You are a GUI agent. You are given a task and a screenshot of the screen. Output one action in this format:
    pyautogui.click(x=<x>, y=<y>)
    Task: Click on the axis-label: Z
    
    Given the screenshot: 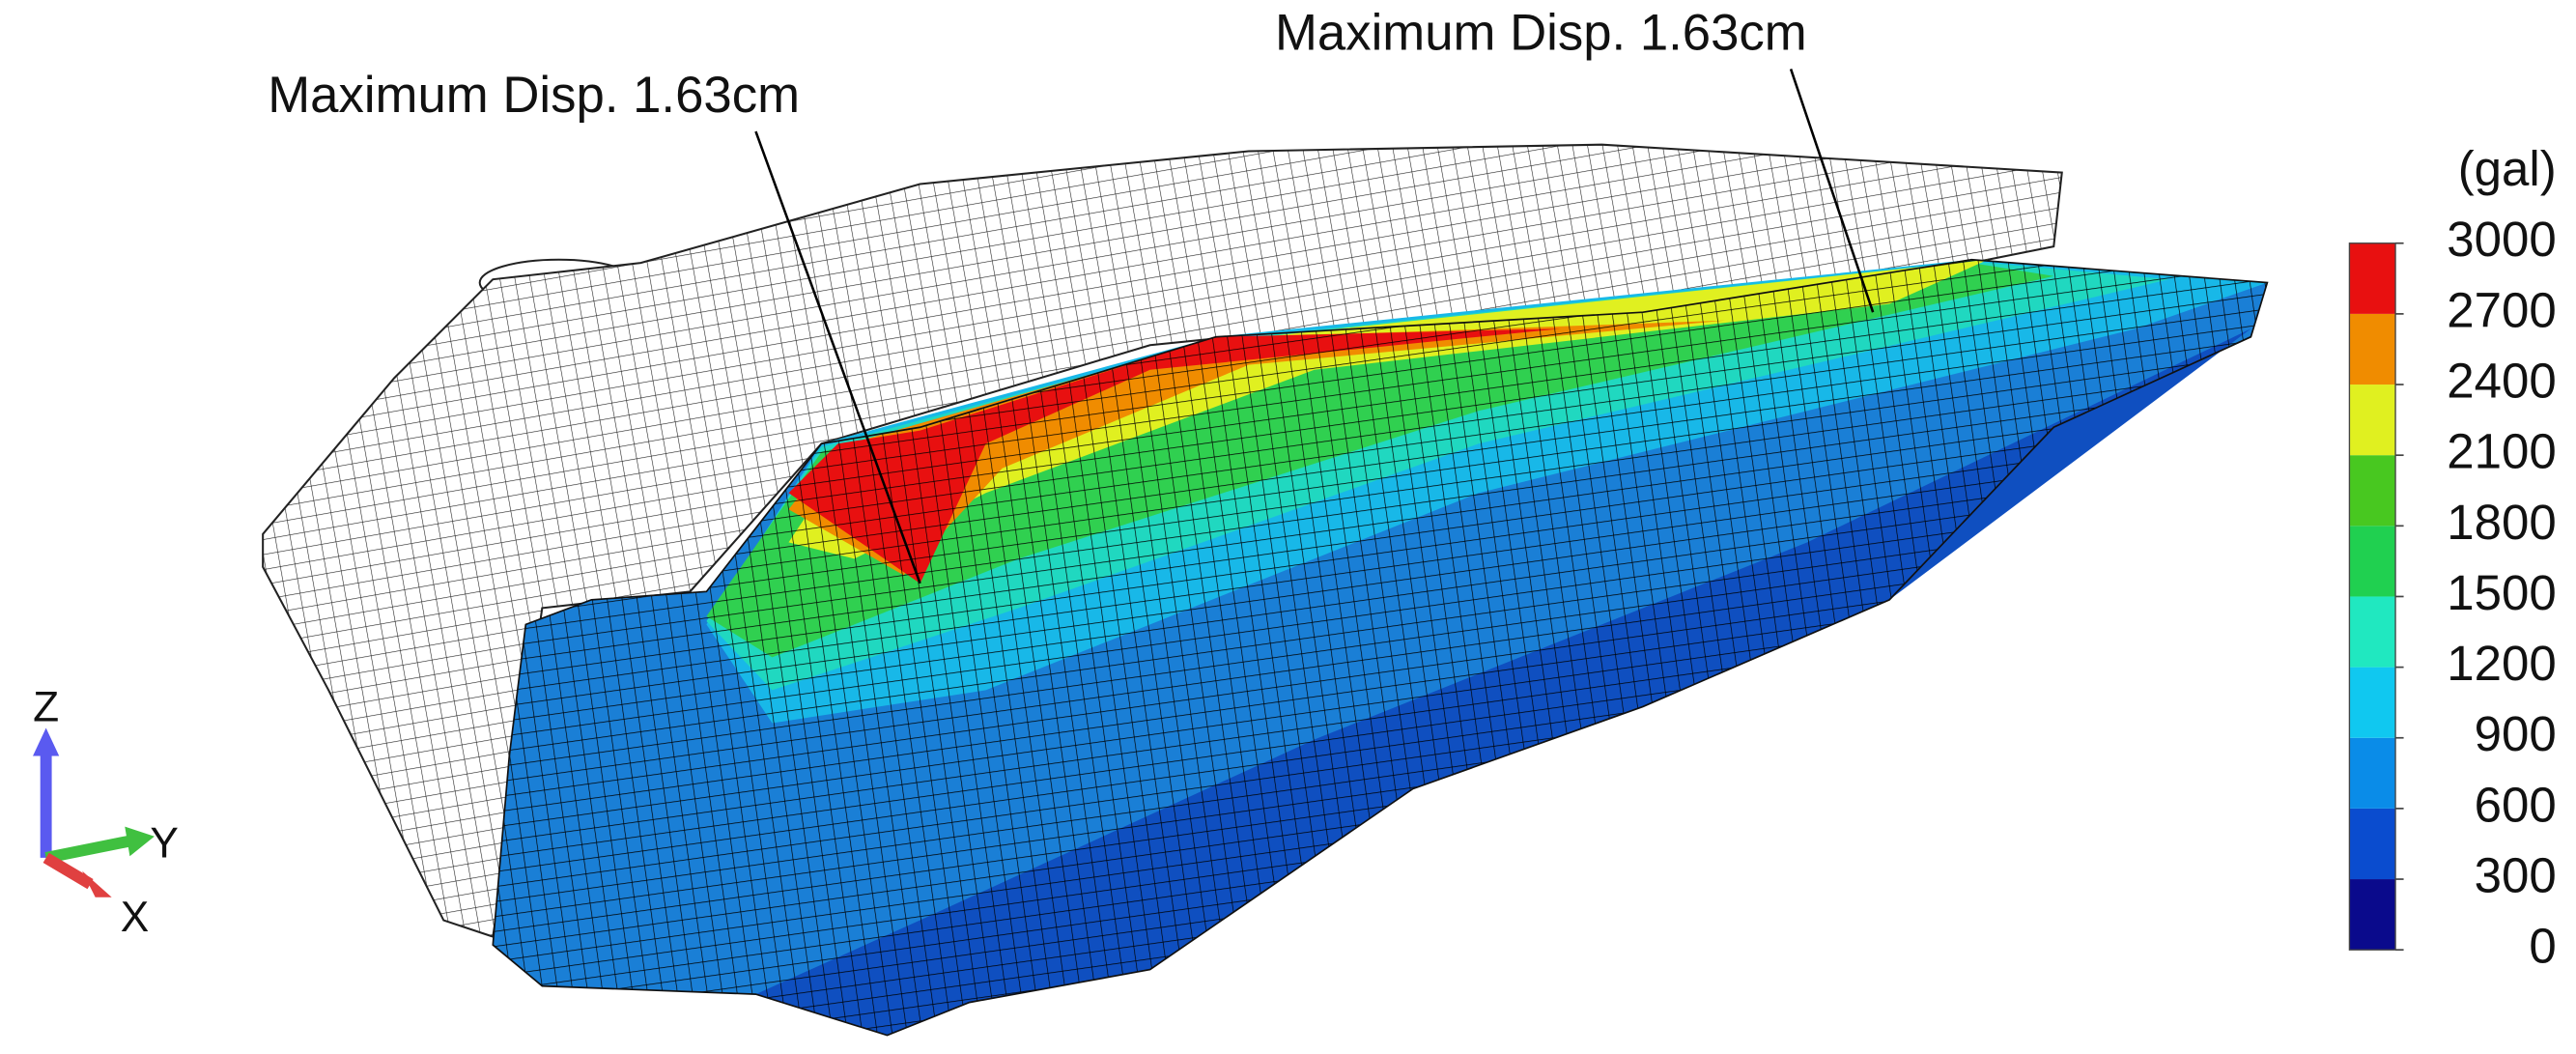 What is the action you would take?
    pyautogui.click(x=46, y=707)
    